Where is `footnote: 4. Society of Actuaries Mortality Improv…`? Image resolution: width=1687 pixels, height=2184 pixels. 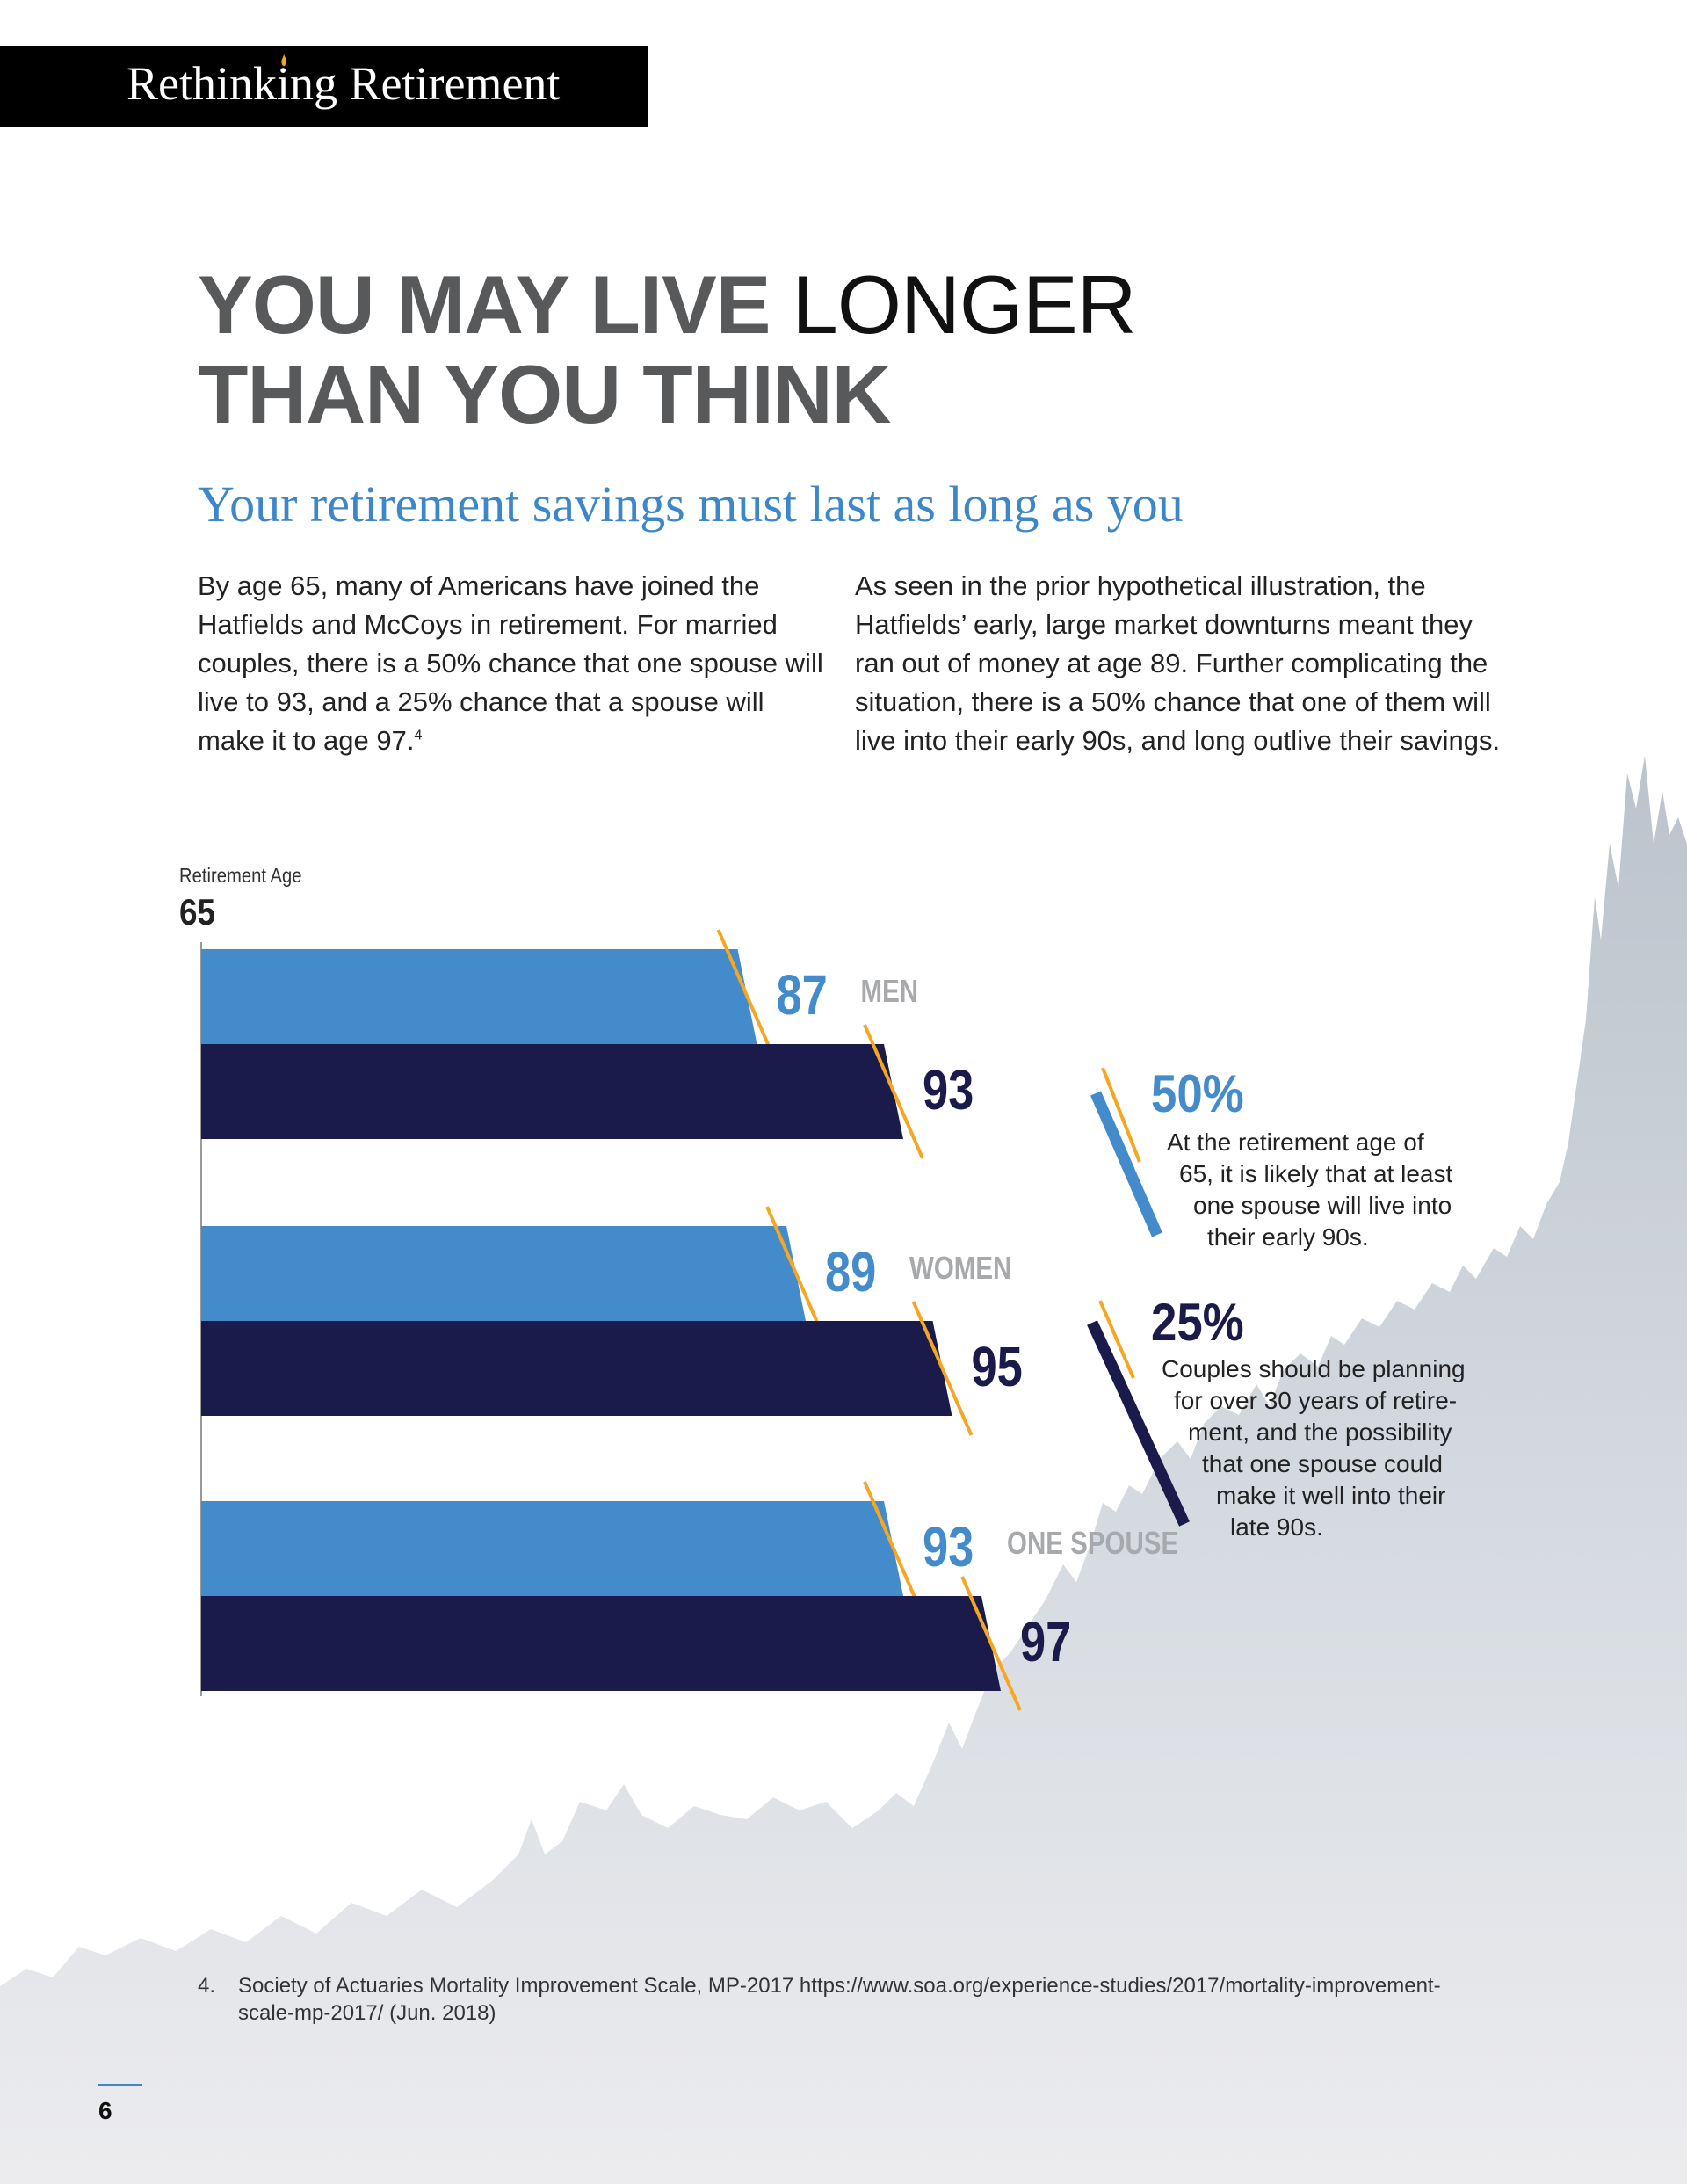
footnote: 4. Society of Actuaries Mortality Improv… is located at coordinates (821, 1999).